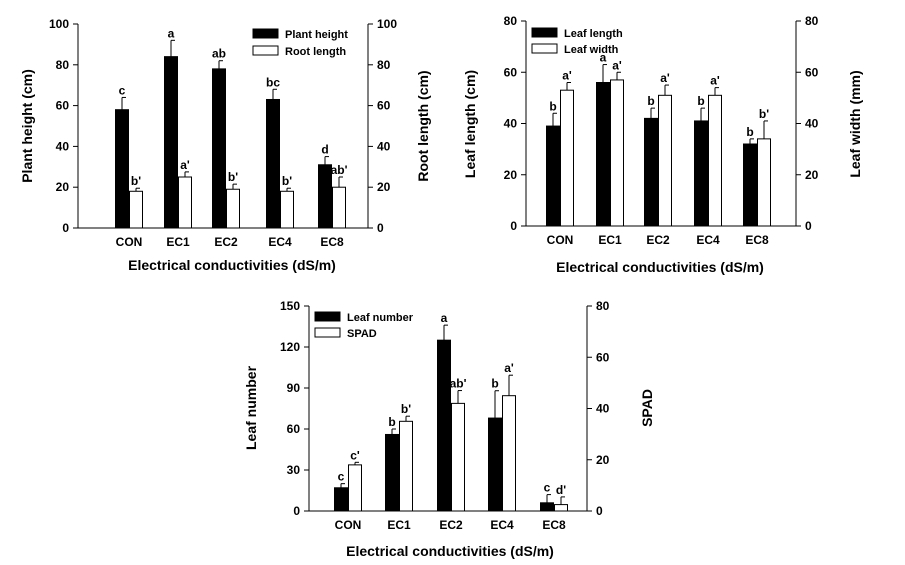 Image resolution: width=905 pixels, height=565 pixels. What do you see at coordinates (294, 388) in the screenshot?
I see `y-tick-label: 90` at bounding box center [294, 388].